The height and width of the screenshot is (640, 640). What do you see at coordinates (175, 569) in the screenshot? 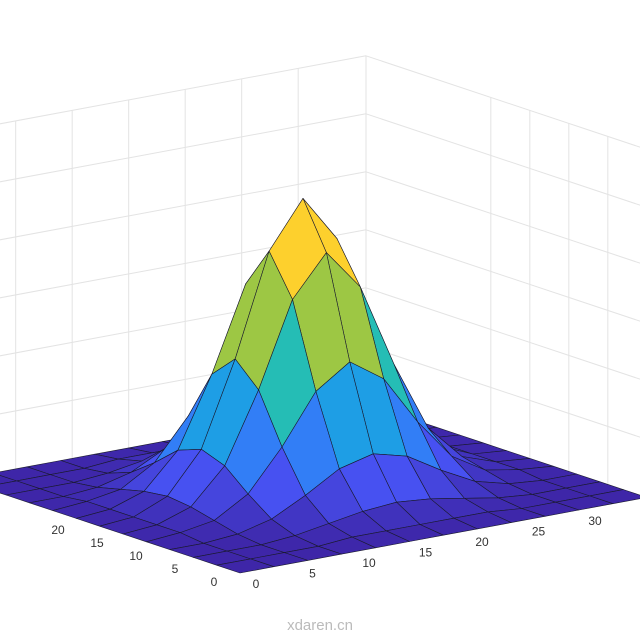
I see `y-tick-label: 5` at bounding box center [175, 569].